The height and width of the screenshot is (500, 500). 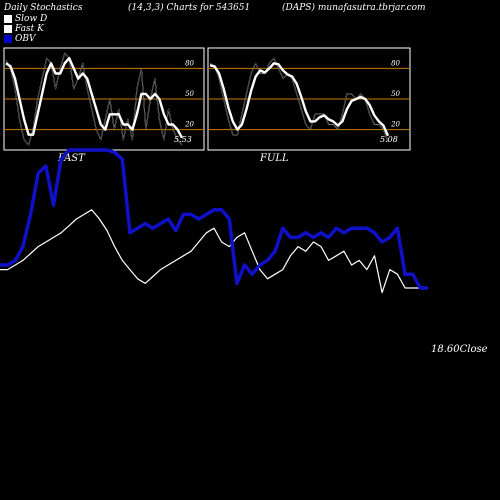 What do you see at coordinates (8, 19) in the screenshot?
I see `legend-swatch-slow-d` at bounding box center [8, 19].